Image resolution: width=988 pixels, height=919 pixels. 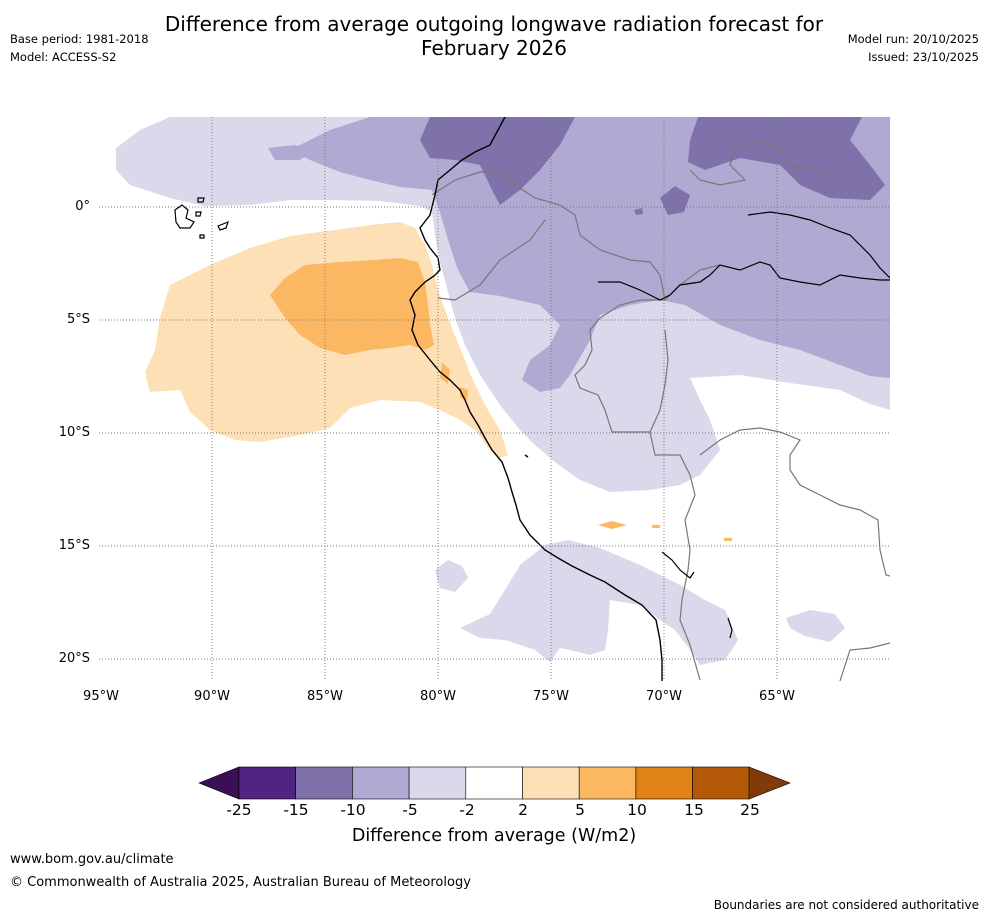 I want to click on meta-left: Base period: 1981-2018 Model: ACCESS-S2, so click(x=79, y=48).